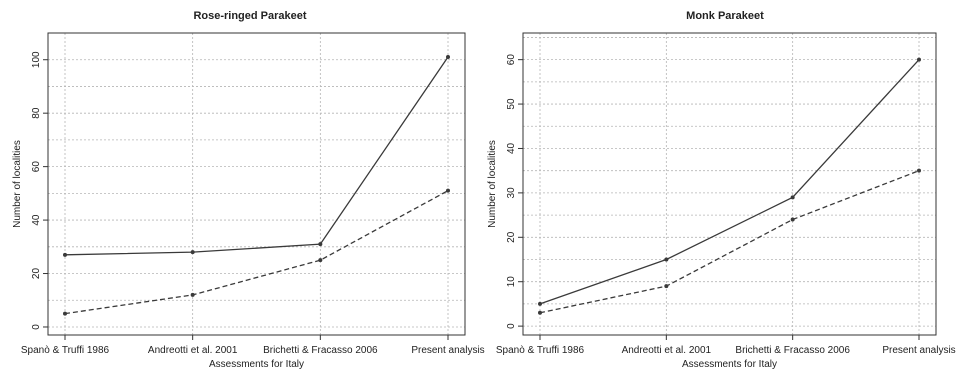 The image size is (961, 381). I want to click on y-tick-label: 50, so click(511, 104).